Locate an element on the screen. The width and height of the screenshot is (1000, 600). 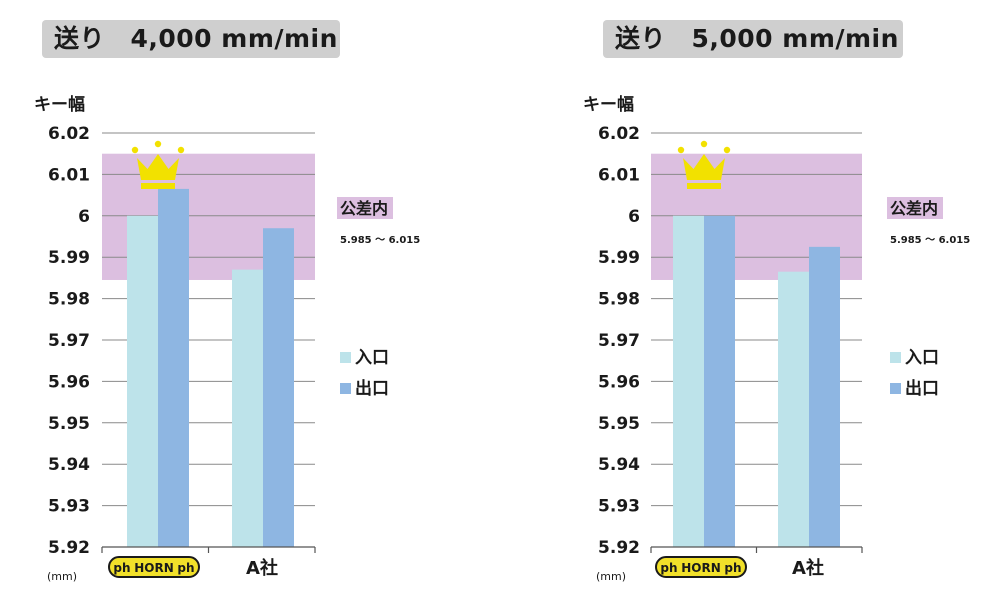
chart-title-2: 送り 5,000 mm/min is located at coordinates (753, 39).